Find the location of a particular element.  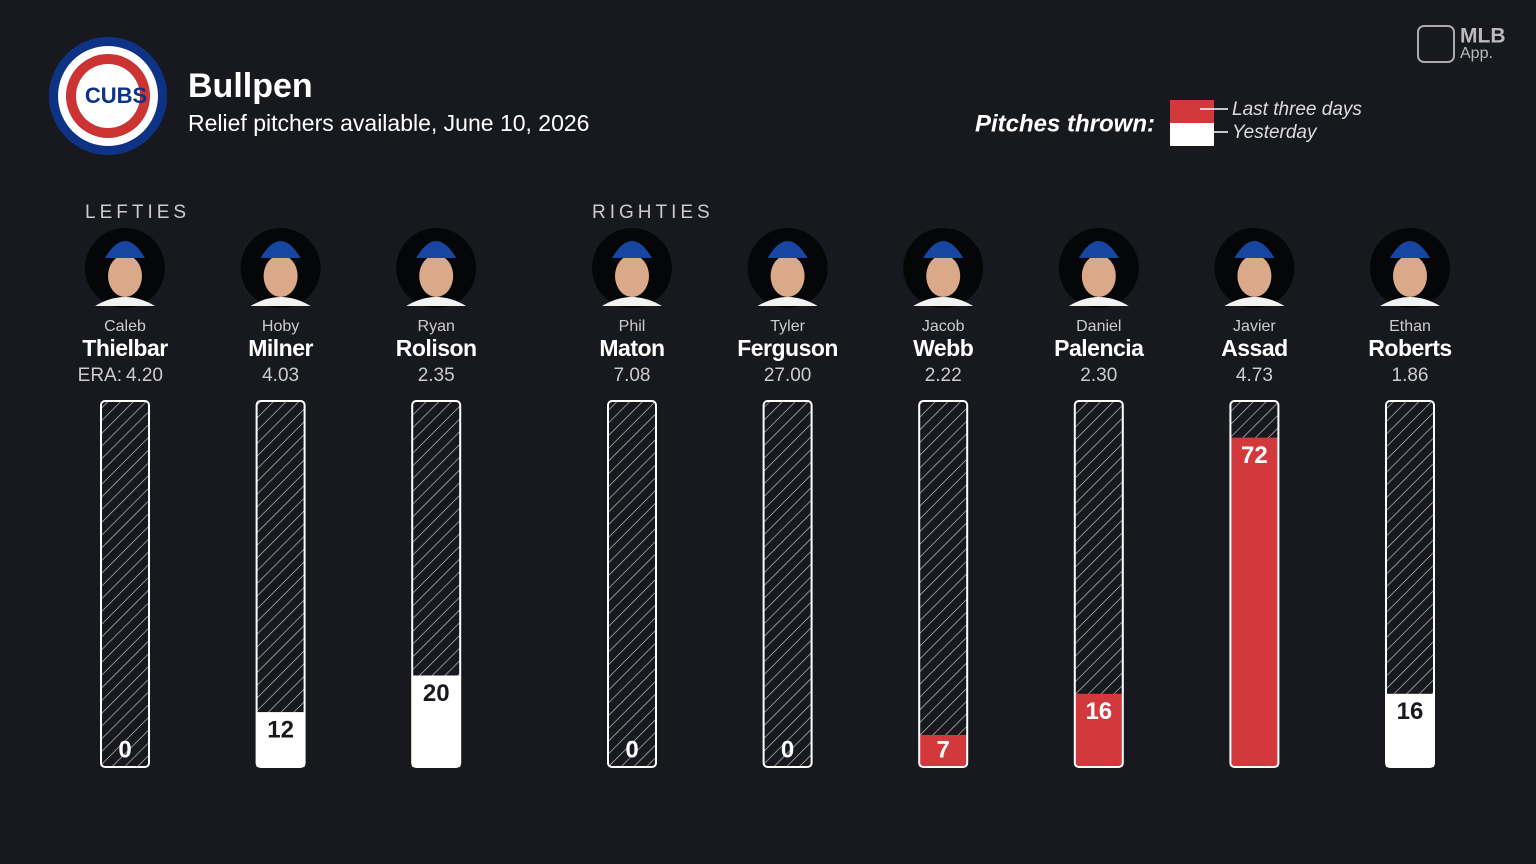

last-name: Roberts is located at coordinates (1409, 348).